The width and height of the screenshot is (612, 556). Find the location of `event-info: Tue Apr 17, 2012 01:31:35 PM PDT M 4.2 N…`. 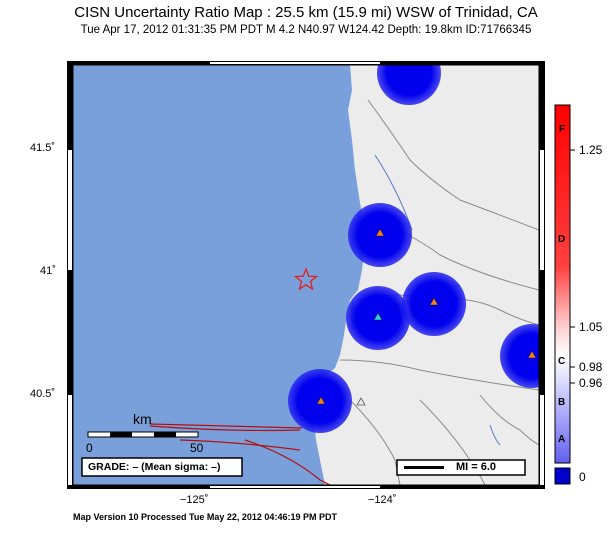

event-info: Tue Apr 17, 2012 01:31:35 PM PDT M 4.2 N… is located at coordinates (306, 30).